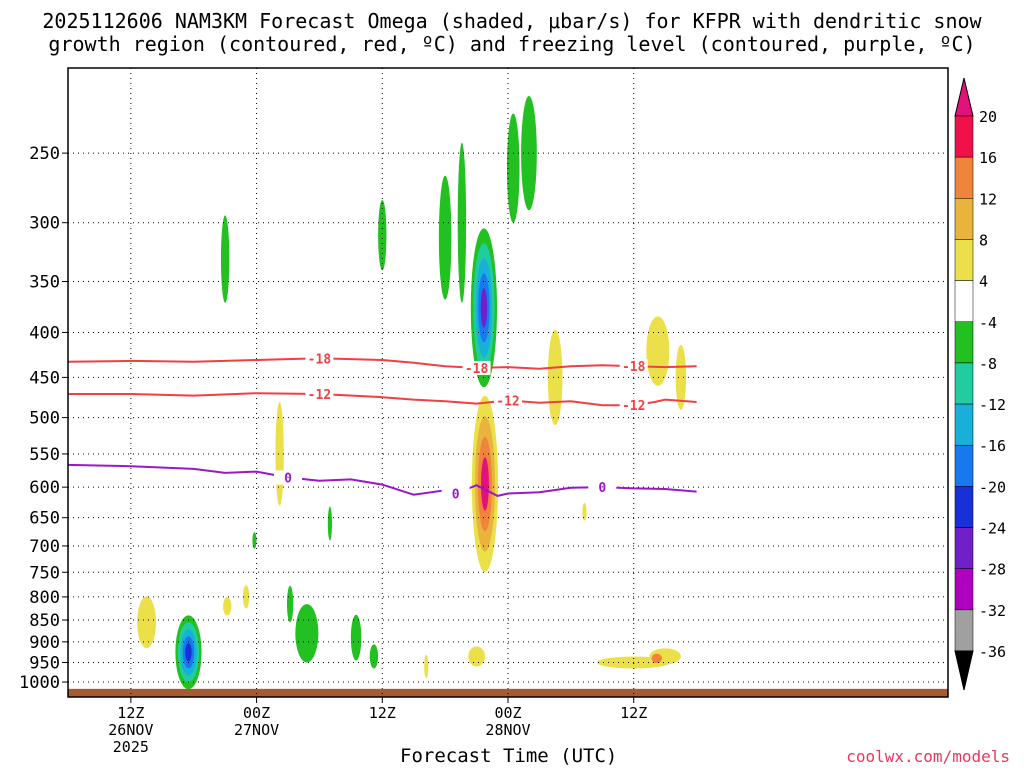 The height and width of the screenshot is (768, 1024). I want to click on colorbar-label: 16, so click(988, 158).